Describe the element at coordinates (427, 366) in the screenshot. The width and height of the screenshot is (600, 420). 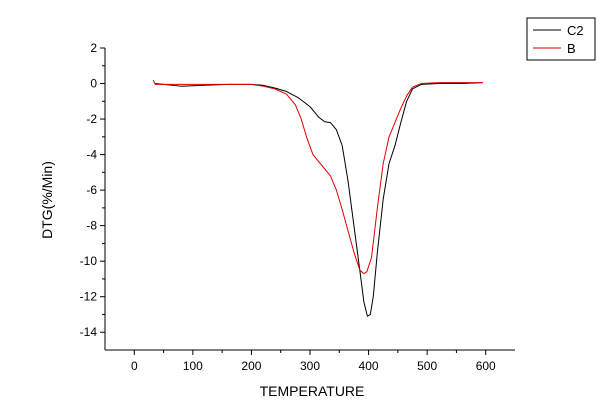
I see `x-tick-label: 500` at that location.